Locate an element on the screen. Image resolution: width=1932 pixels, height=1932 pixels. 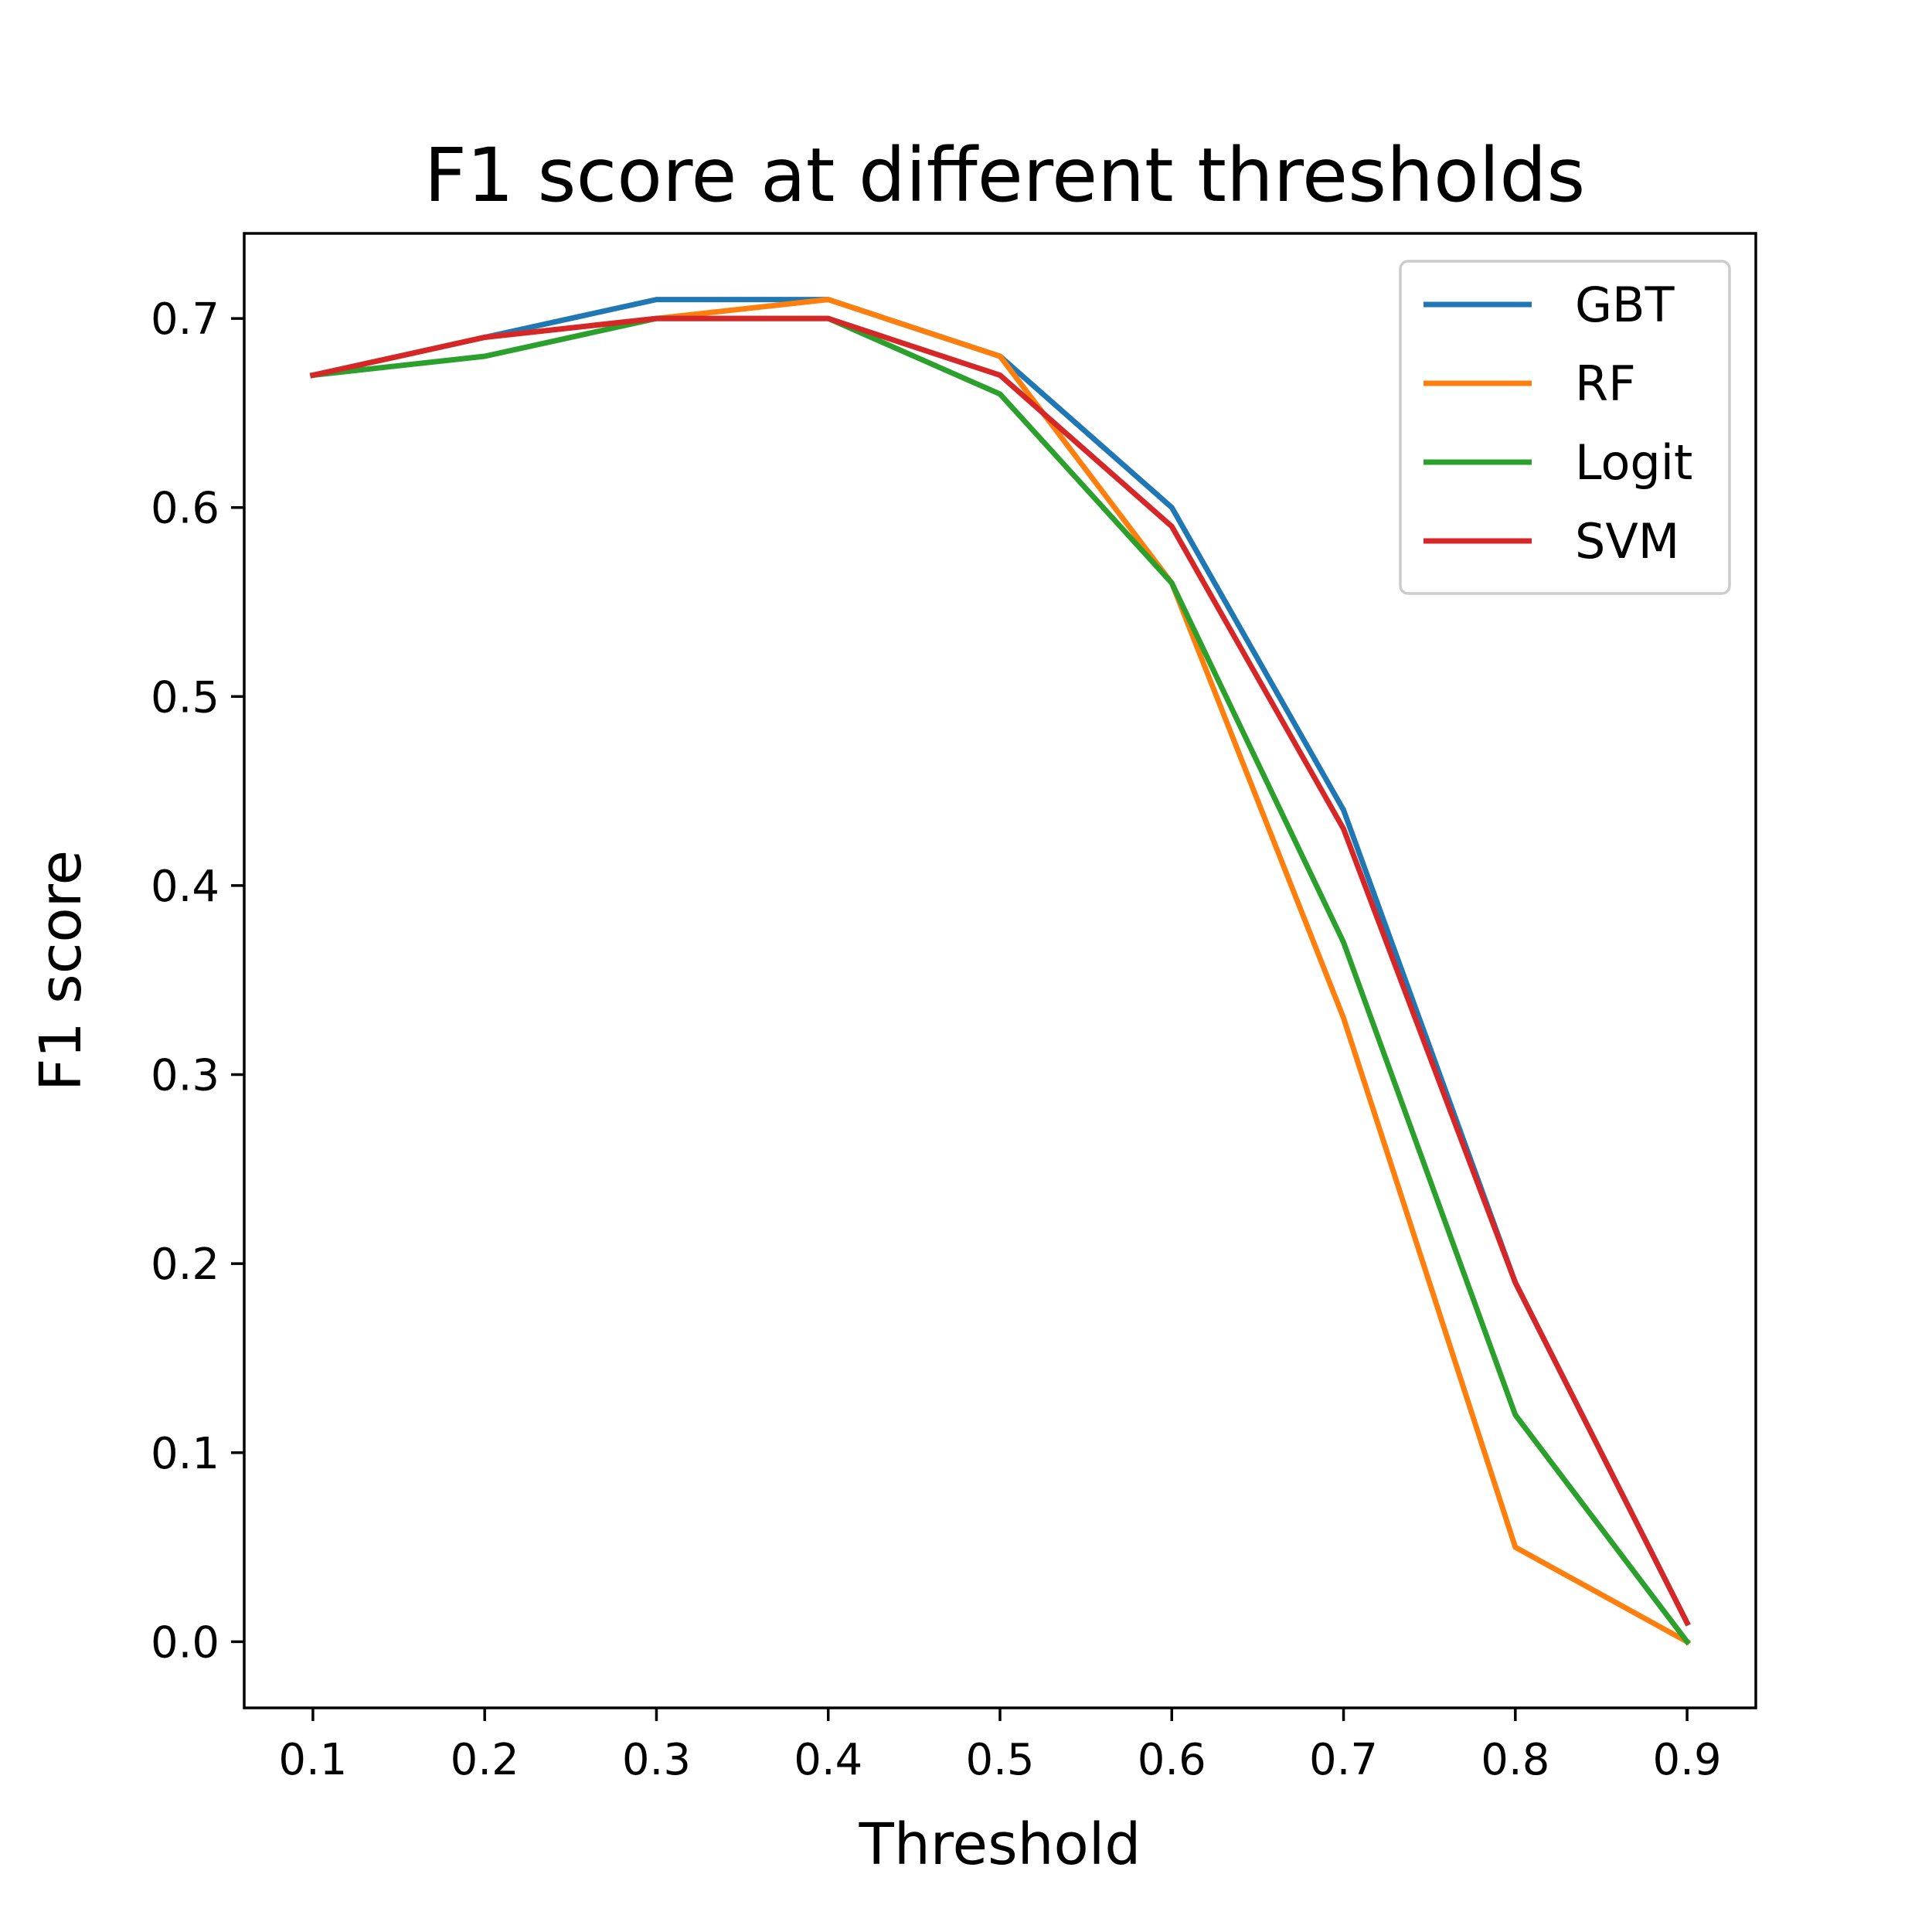
x-tick-label: 0.4 is located at coordinates (828, 1760).